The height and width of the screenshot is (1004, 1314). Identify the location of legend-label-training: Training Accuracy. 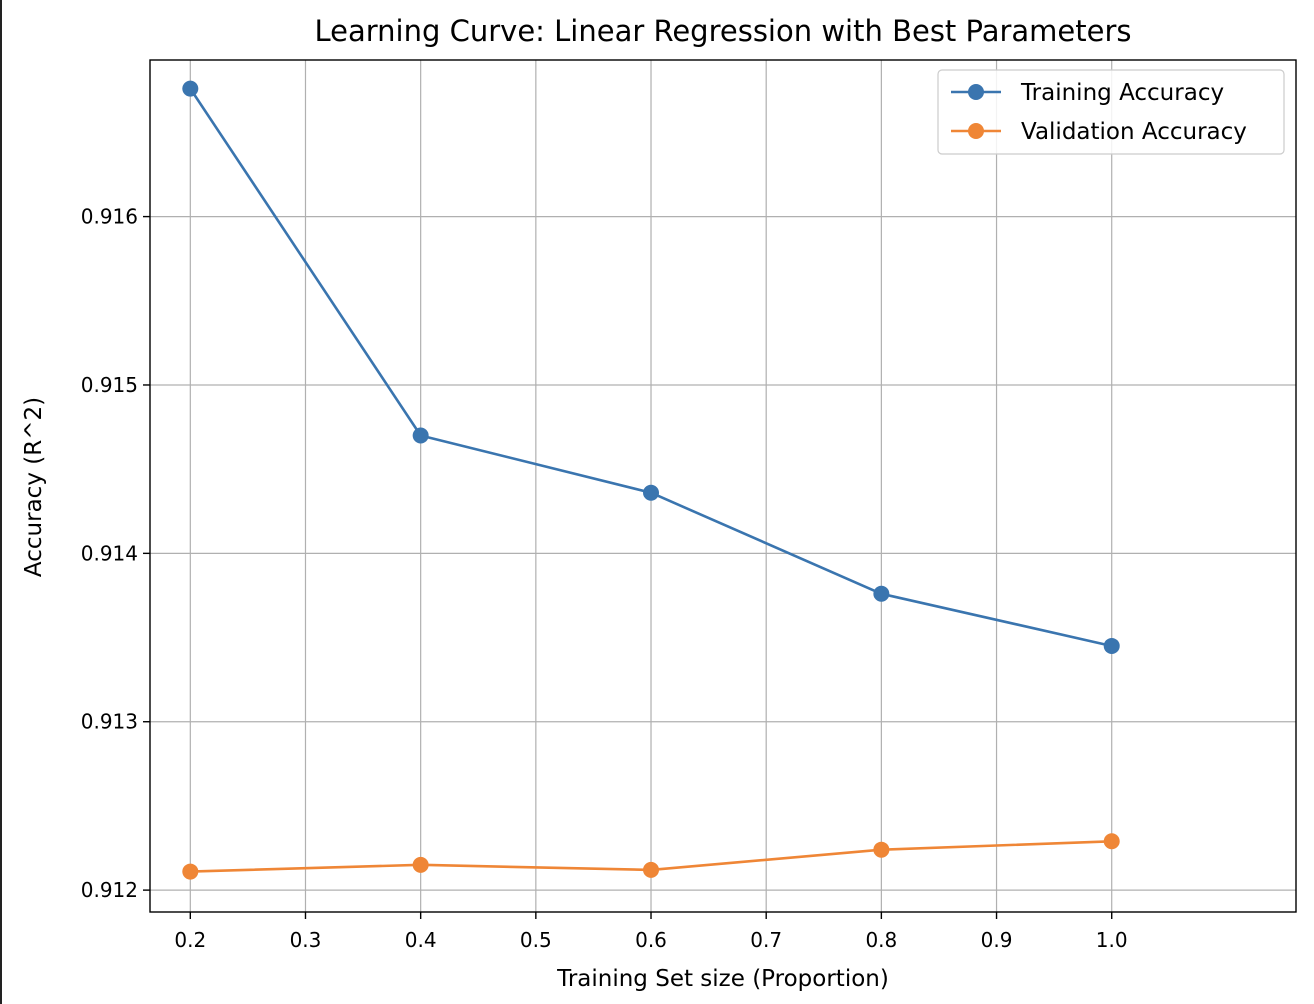
(1122, 93).